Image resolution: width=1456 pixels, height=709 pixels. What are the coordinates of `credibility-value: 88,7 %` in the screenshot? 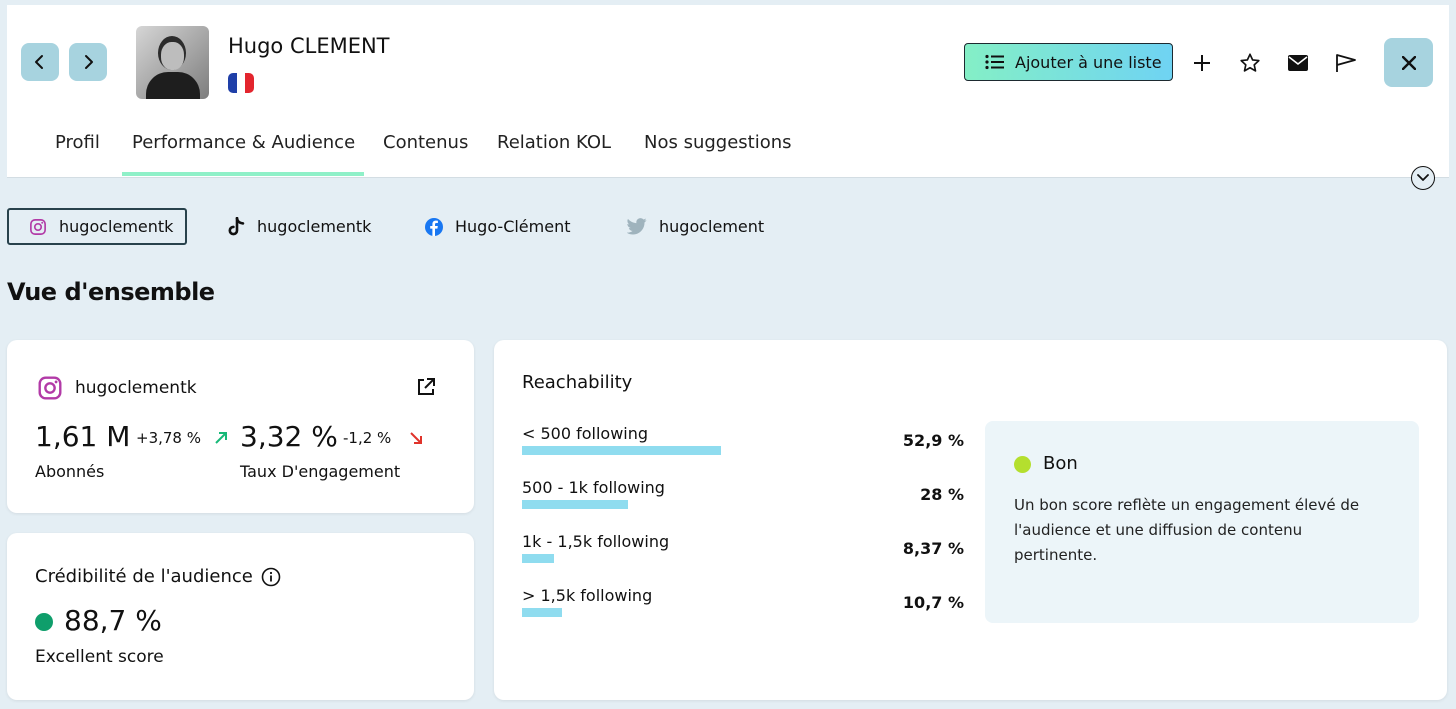 It's located at (113, 620).